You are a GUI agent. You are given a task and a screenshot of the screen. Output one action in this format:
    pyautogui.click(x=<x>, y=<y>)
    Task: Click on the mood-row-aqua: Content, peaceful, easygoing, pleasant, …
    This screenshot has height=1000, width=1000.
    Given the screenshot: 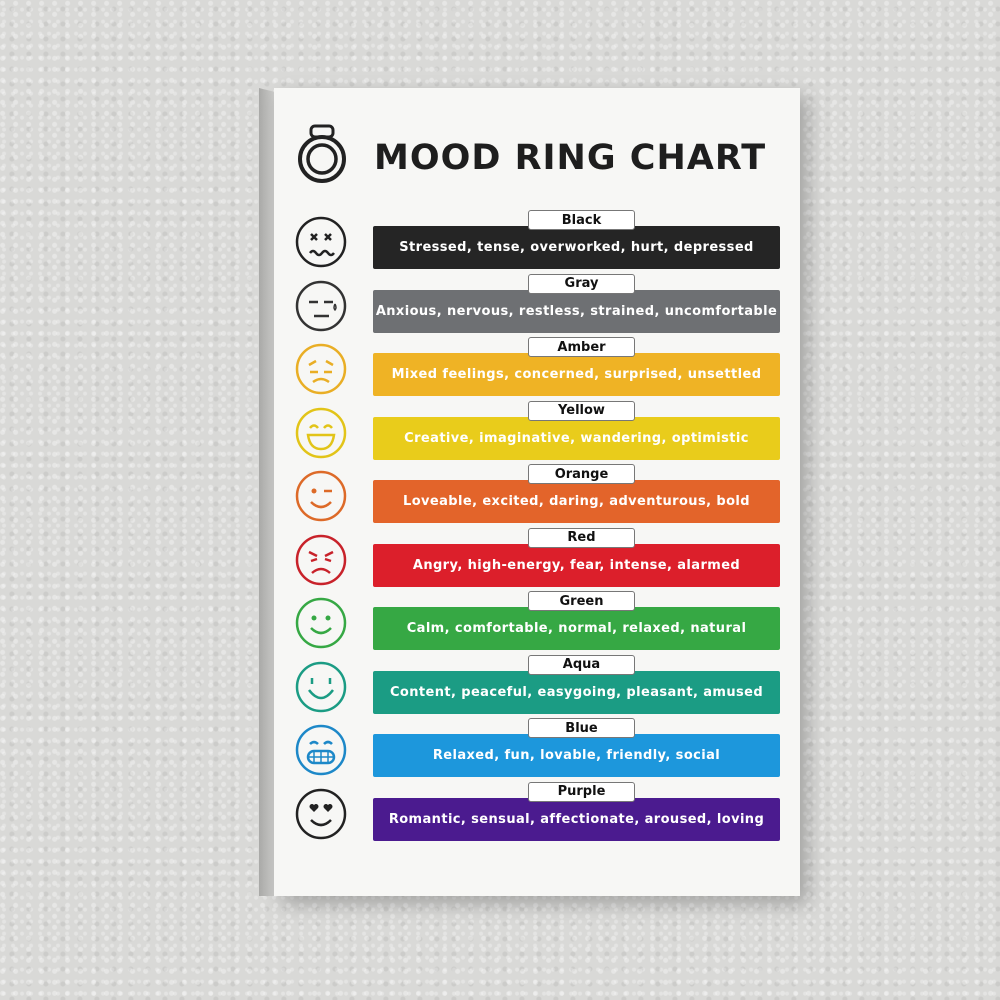 What is the action you would take?
    pyautogui.click(x=537, y=684)
    